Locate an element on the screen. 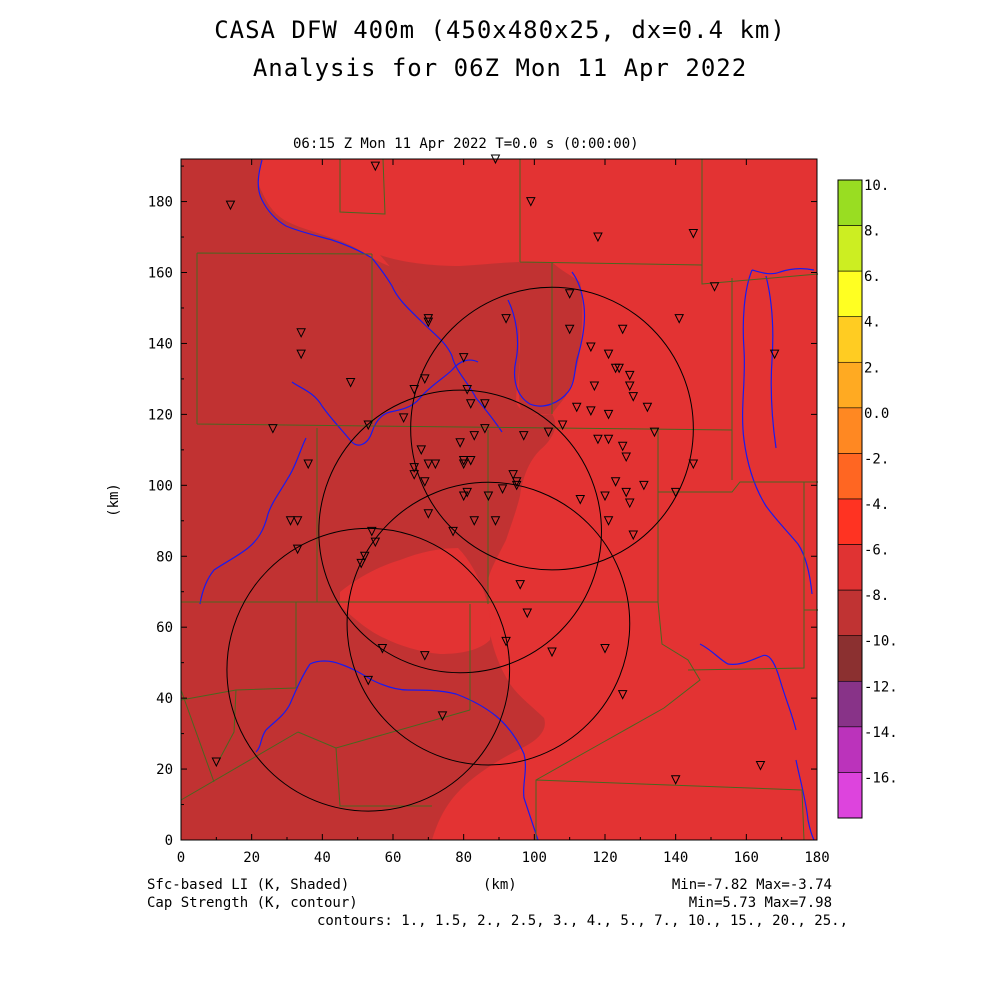 Image resolution: width=1000 pixels, height=1000 pixels. colorbar-label: 10. is located at coordinates (876, 186).